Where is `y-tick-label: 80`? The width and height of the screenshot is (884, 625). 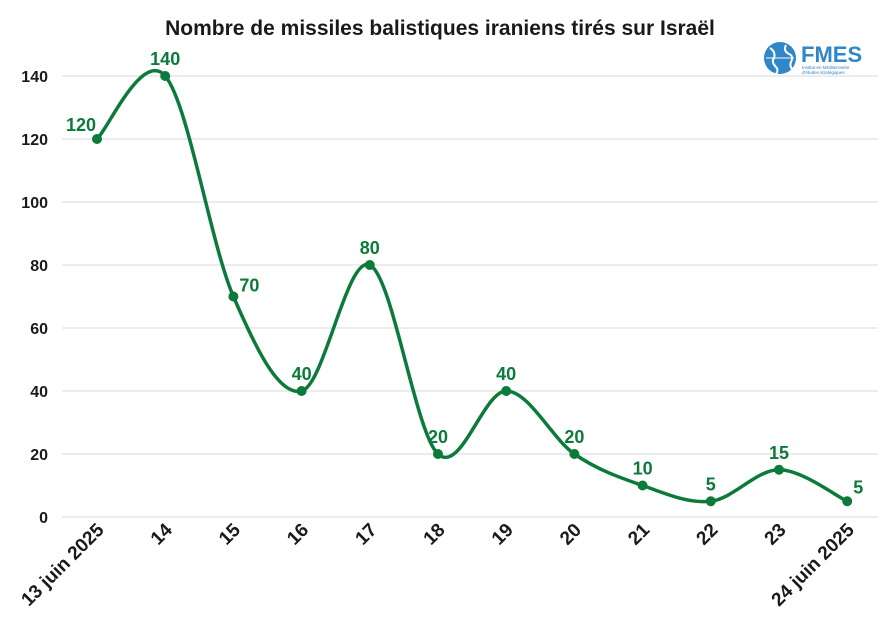
y-tick-label: 80 is located at coordinates (39, 266).